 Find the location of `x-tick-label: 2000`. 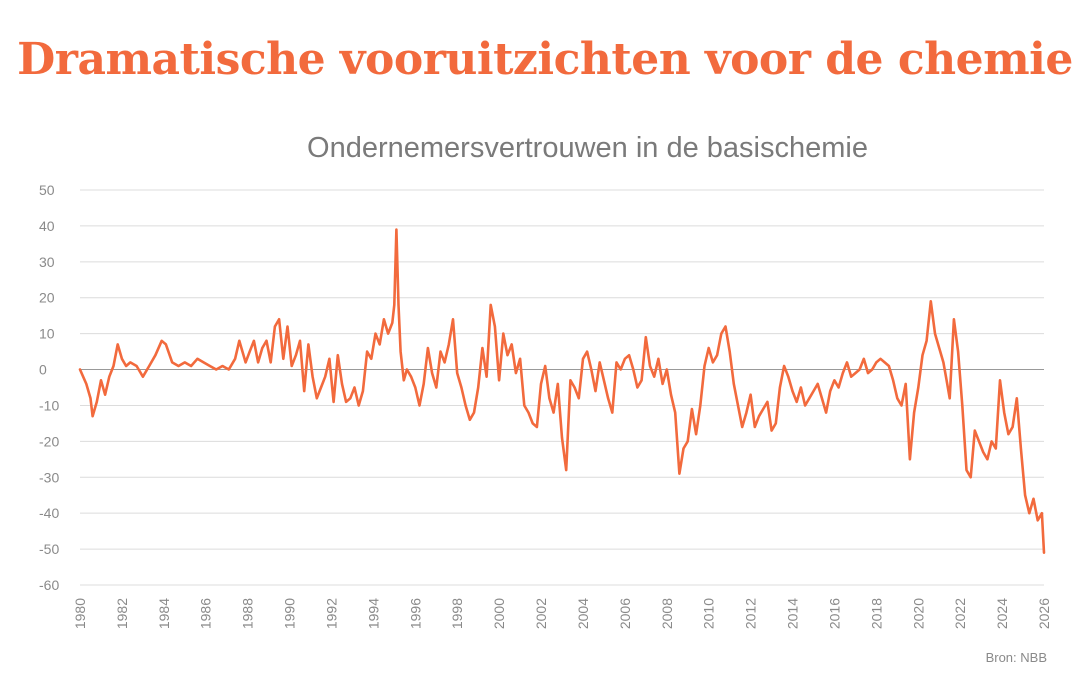

x-tick-label: 2000 is located at coordinates (499, 613).